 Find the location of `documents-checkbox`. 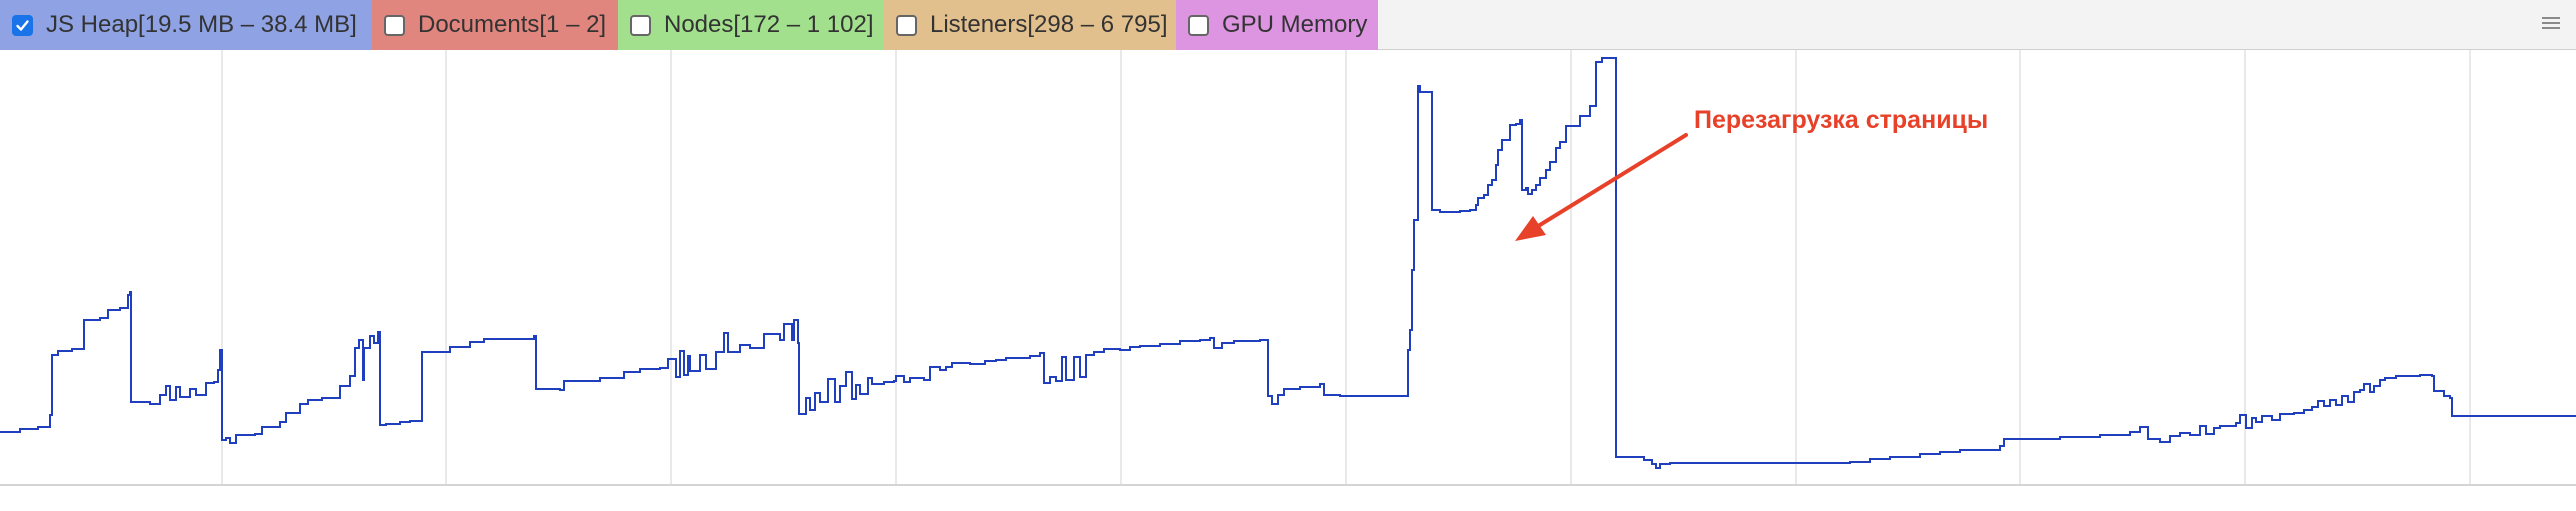

documents-checkbox is located at coordinates (394, 25).